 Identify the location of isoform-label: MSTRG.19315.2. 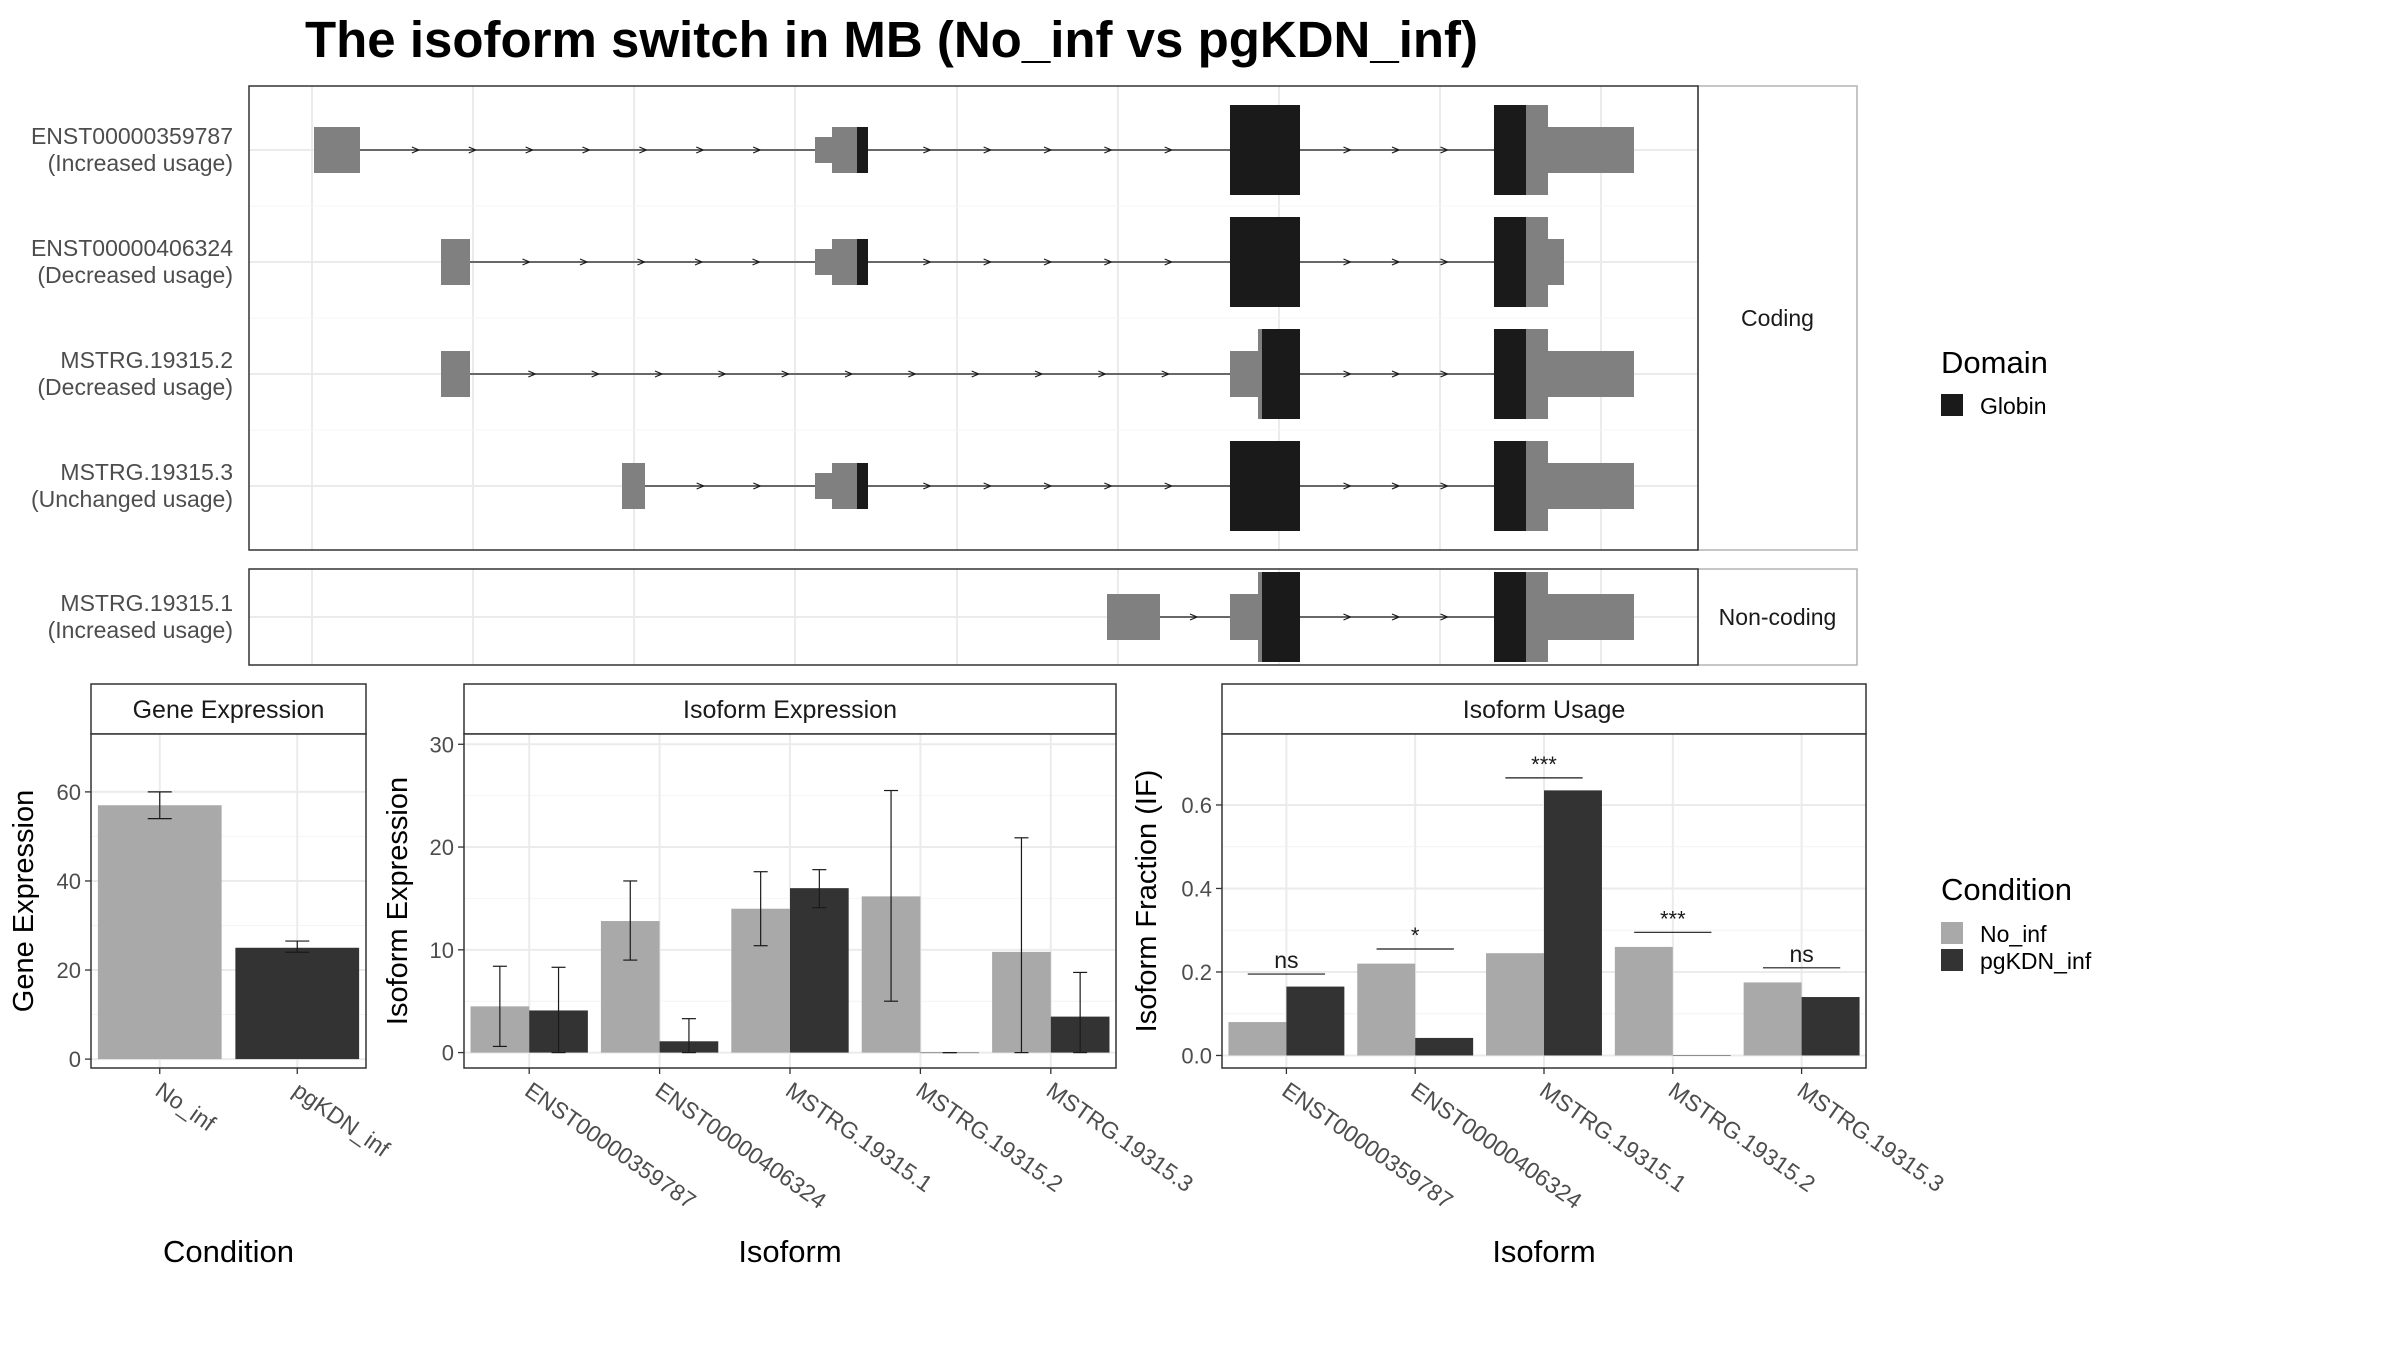
(146, 360).